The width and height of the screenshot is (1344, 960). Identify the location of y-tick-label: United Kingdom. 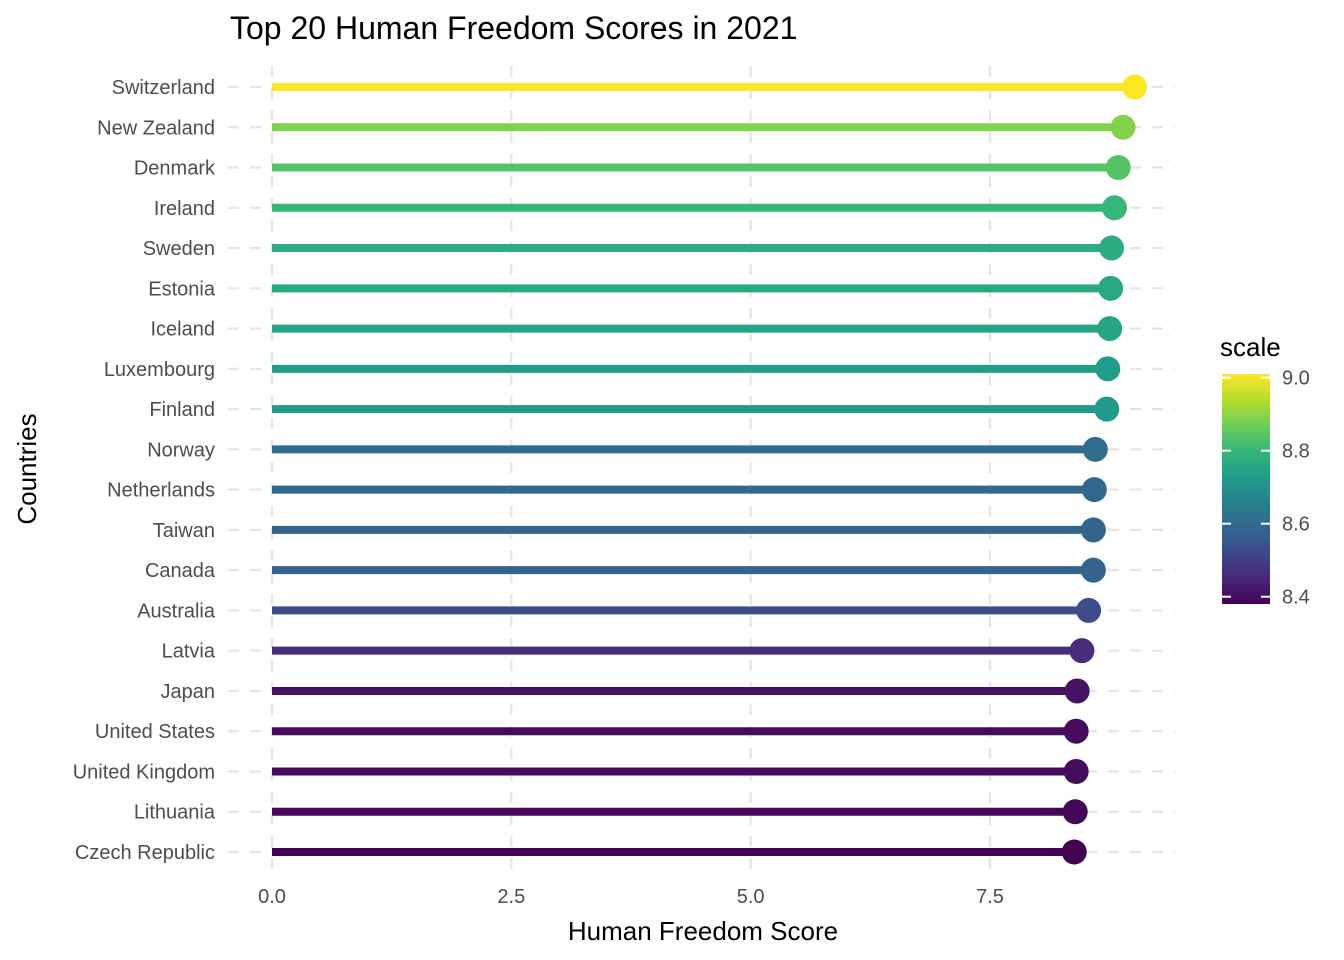
(144, 772).